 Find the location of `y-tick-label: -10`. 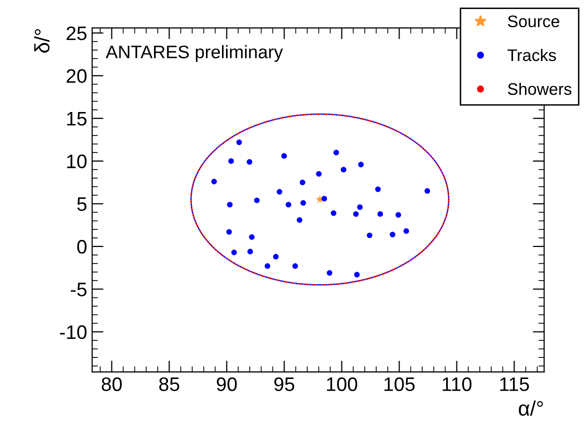

y-tick-label: -10 is located at coordinates (73, 332).